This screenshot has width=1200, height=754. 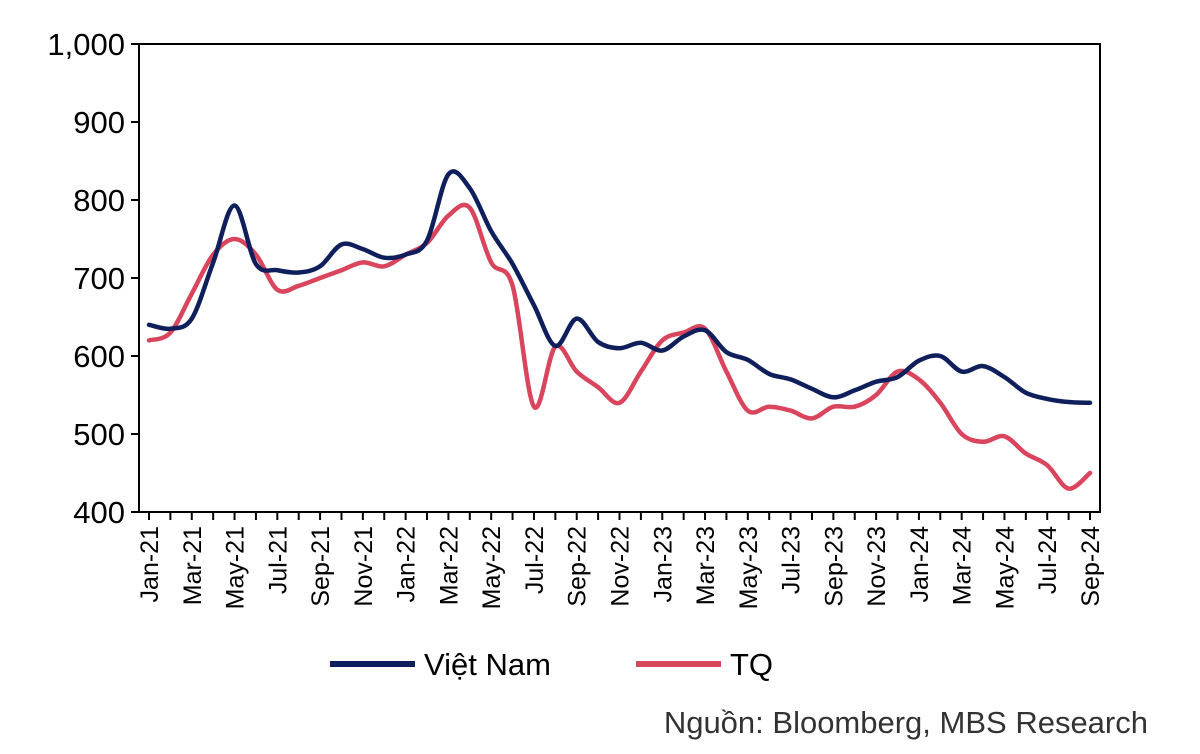 I want to click on x-tick-label: Mar-23, so click(x=706, y=565).